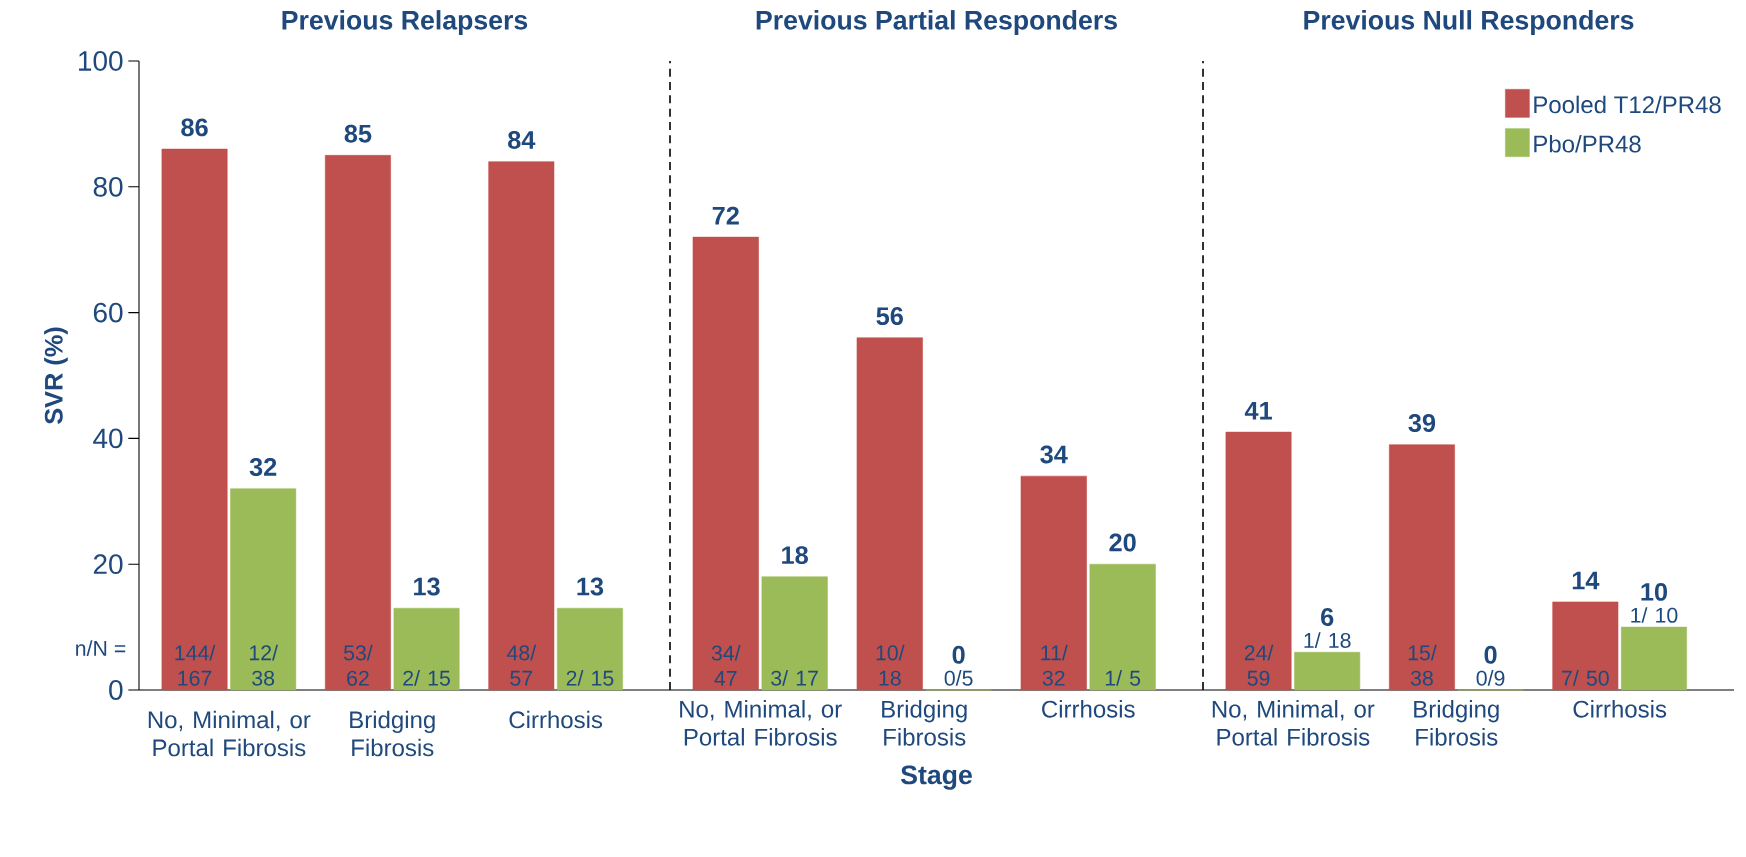 The image size is (1746, 857). What do you see at coordinates (1585, 678) in the screenshot?
I see `annotation: 7/ 50` at bounding box center [1585, 678].